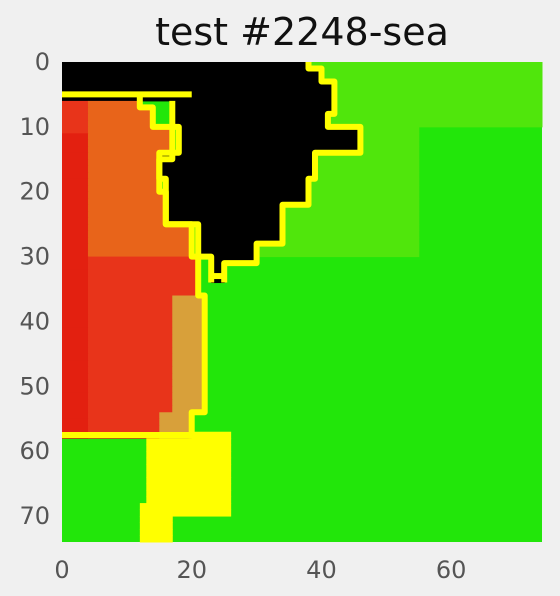 This screenshot has width=560, height=596. What do you see at coordinates (260, 570) in the screenshot?
I see `x-axis: 0 20 40 60` at bounding box center [260, 570].